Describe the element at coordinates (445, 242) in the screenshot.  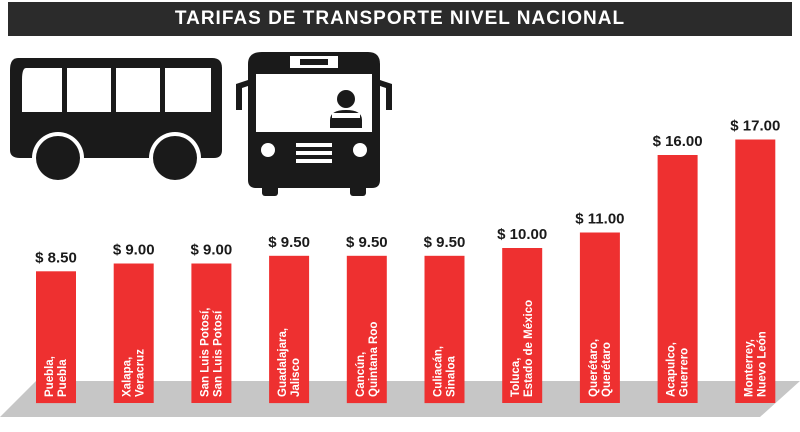
I see `value-label-5: $ 9.50` at that location.